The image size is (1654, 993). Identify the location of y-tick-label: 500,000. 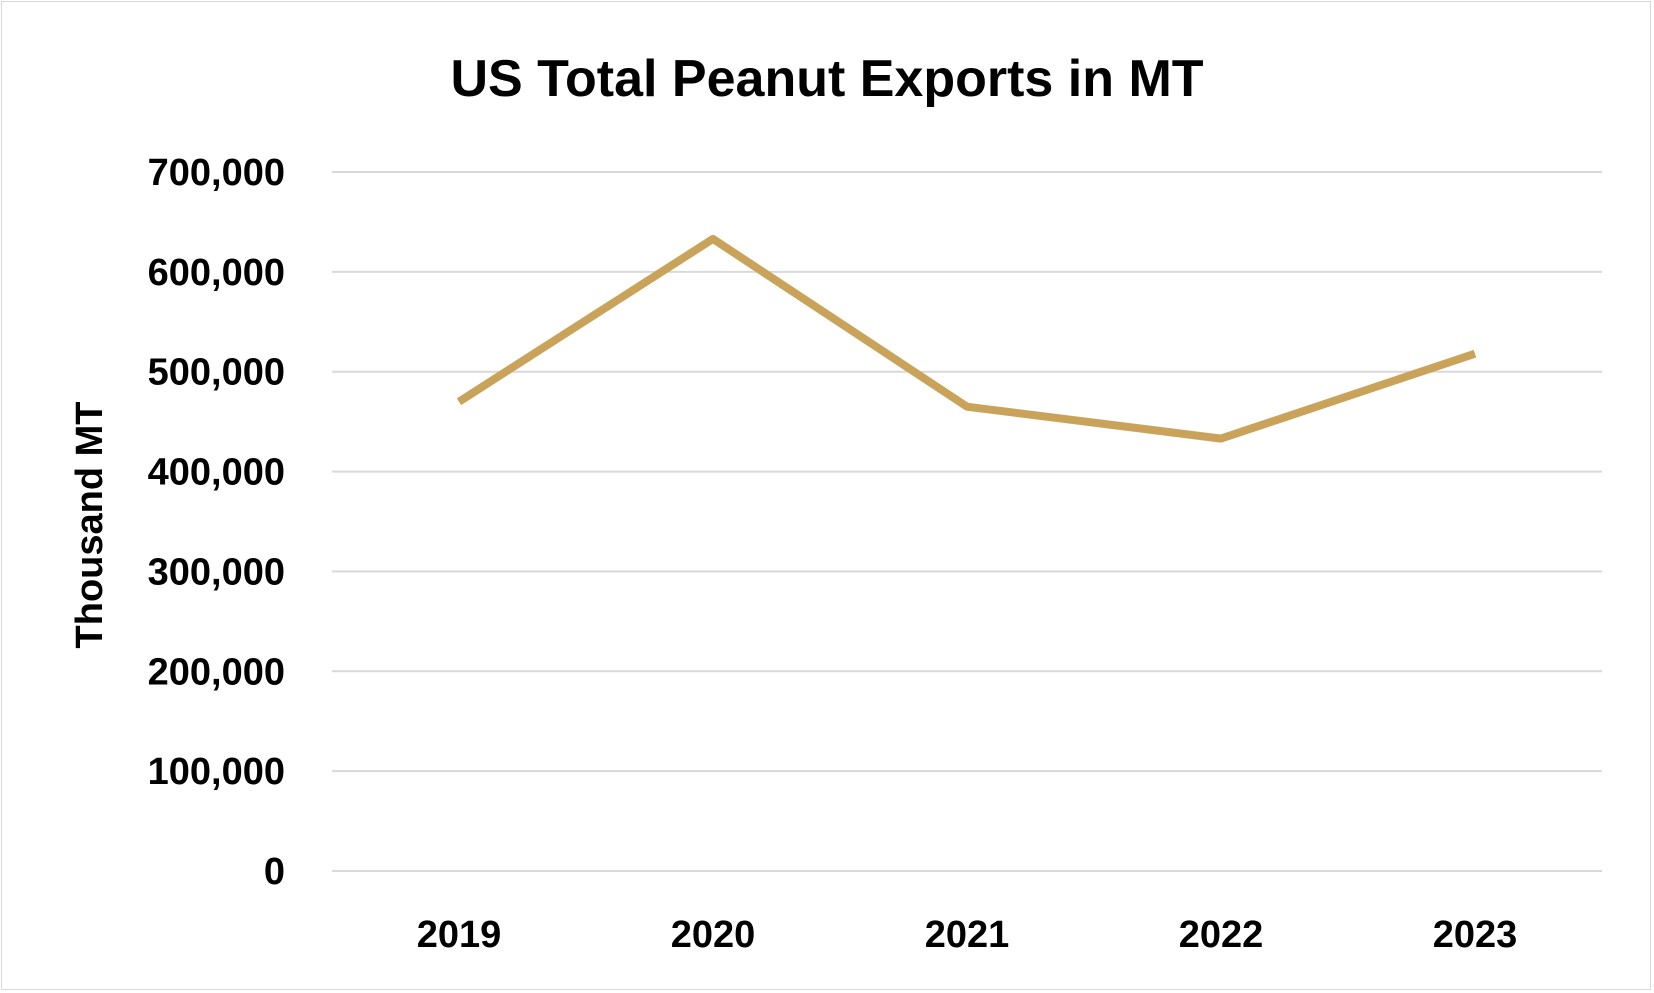
(216, 373).